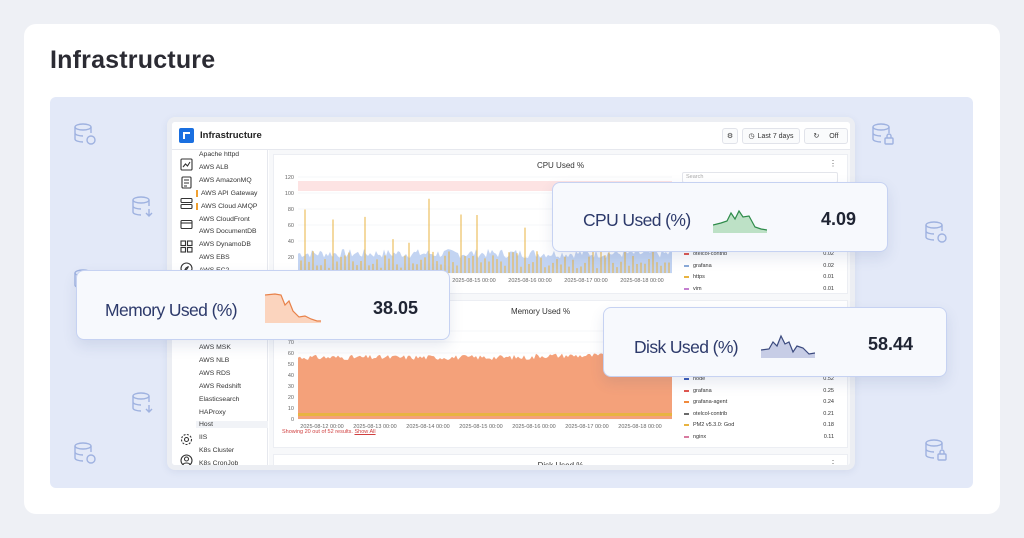  What do you see at coordinates (700, 436) in the screenshot?
I see `legend-name: nginx` at bounding box center [700, 436].